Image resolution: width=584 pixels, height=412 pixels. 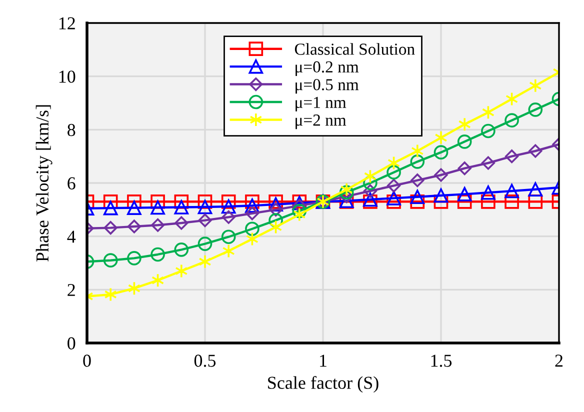 What do you see at coordinates (87, 360) in the screenshot?
I see `x-tick-label: 0` at bounding box center [87, 360].